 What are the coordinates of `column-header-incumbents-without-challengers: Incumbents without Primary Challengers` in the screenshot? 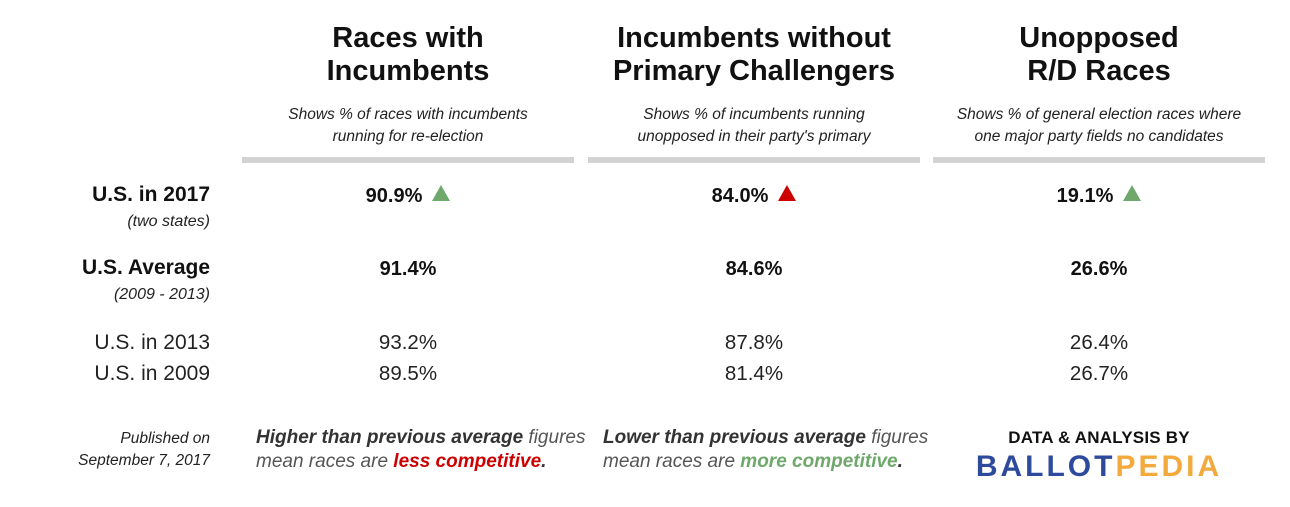 It's located at (754, 55).